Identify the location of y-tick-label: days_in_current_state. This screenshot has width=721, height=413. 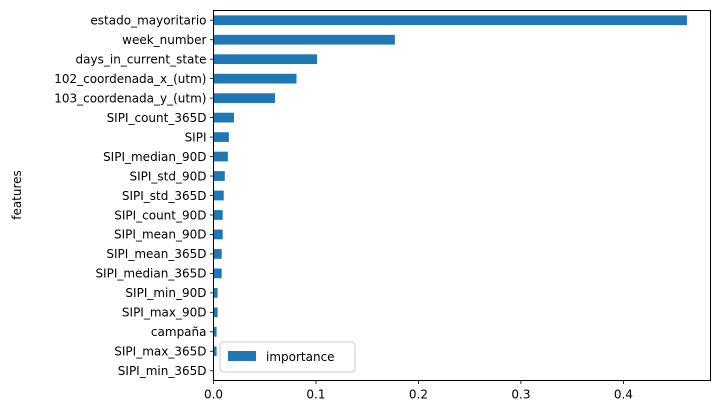
(141, 59).